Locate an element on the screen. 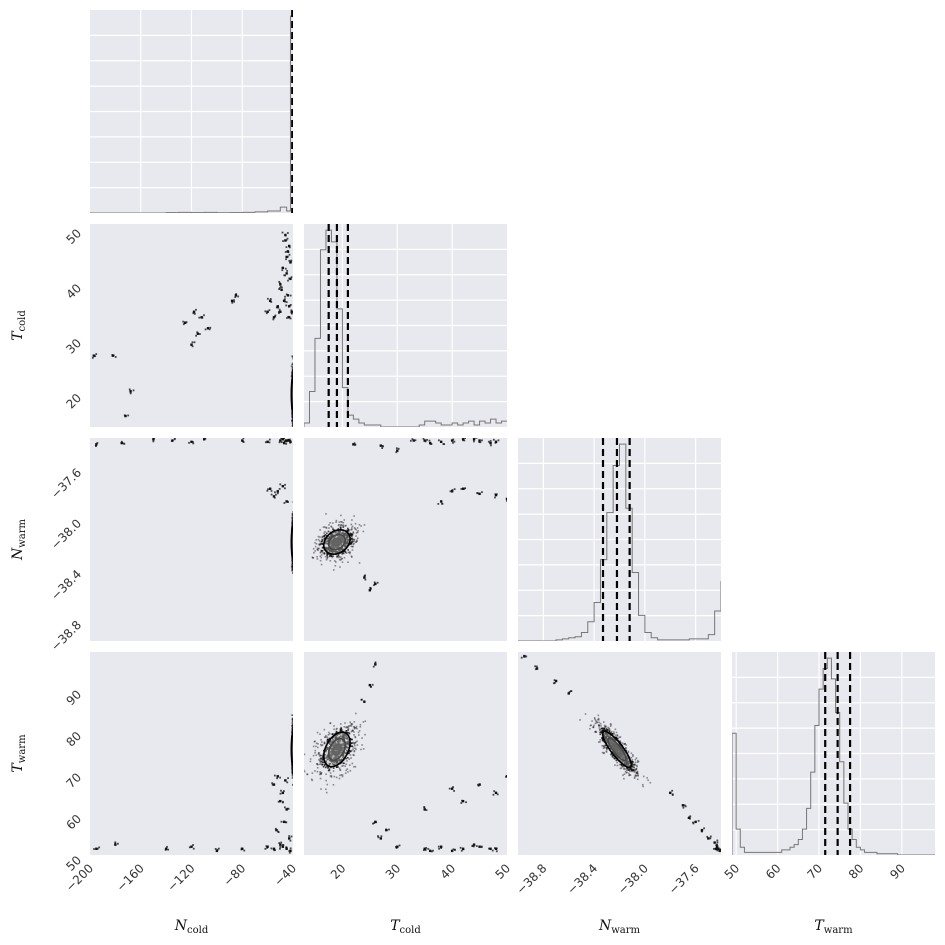 This screenshot has height=945, width=945. contour-2sigma is located at coordinates (336, 749).